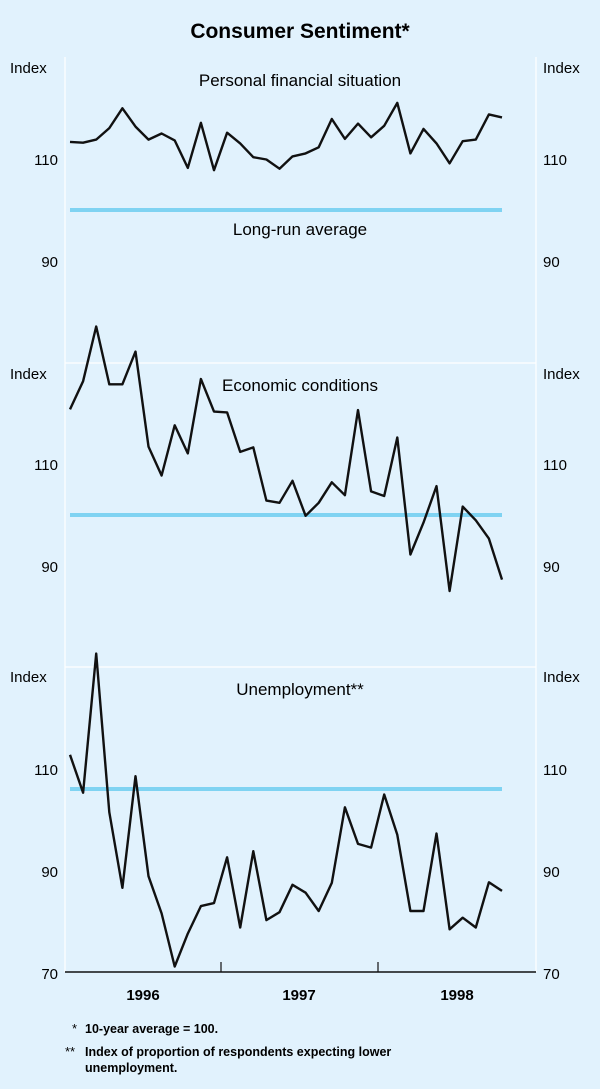 This screenshot has width=600, height=1089. Describe the element at coordinates (456, 995) in the screenshot. I see `x-tick-1998: 1998` at that location.